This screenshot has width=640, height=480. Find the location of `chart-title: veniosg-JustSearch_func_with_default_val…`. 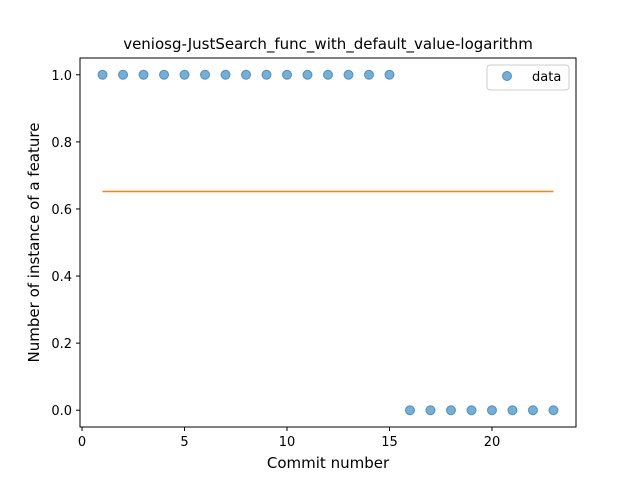

chart-title: veniosg-JustSearch_func_with_default_val… is located at coordinates (328, 44).